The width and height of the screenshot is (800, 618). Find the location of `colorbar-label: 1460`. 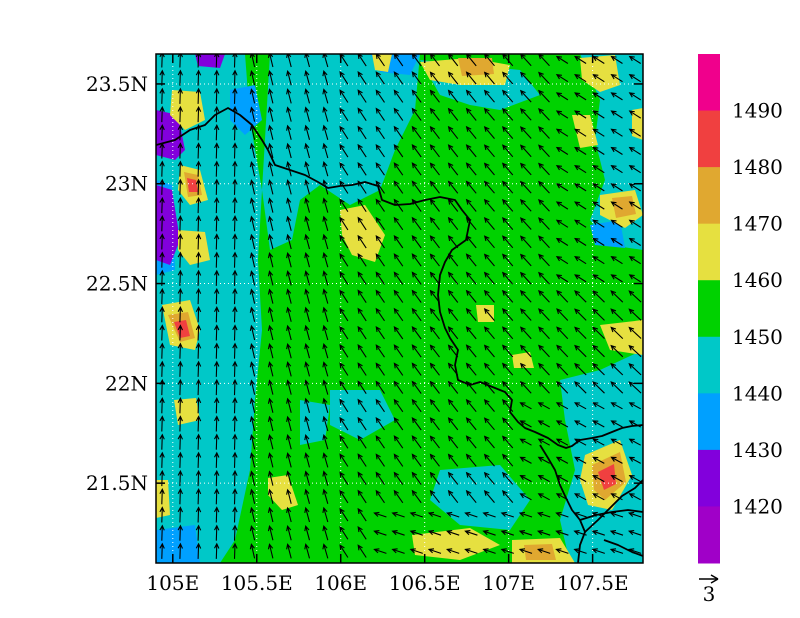

colorbar-label: 1460 is located at coordinates (757, 280).